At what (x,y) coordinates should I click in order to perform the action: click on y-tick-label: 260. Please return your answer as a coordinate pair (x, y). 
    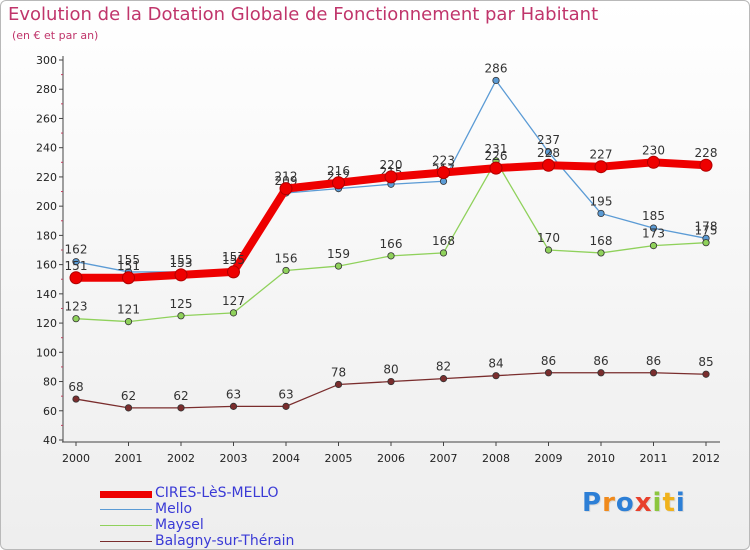
    Looking at the image, I should click on (46, 118).